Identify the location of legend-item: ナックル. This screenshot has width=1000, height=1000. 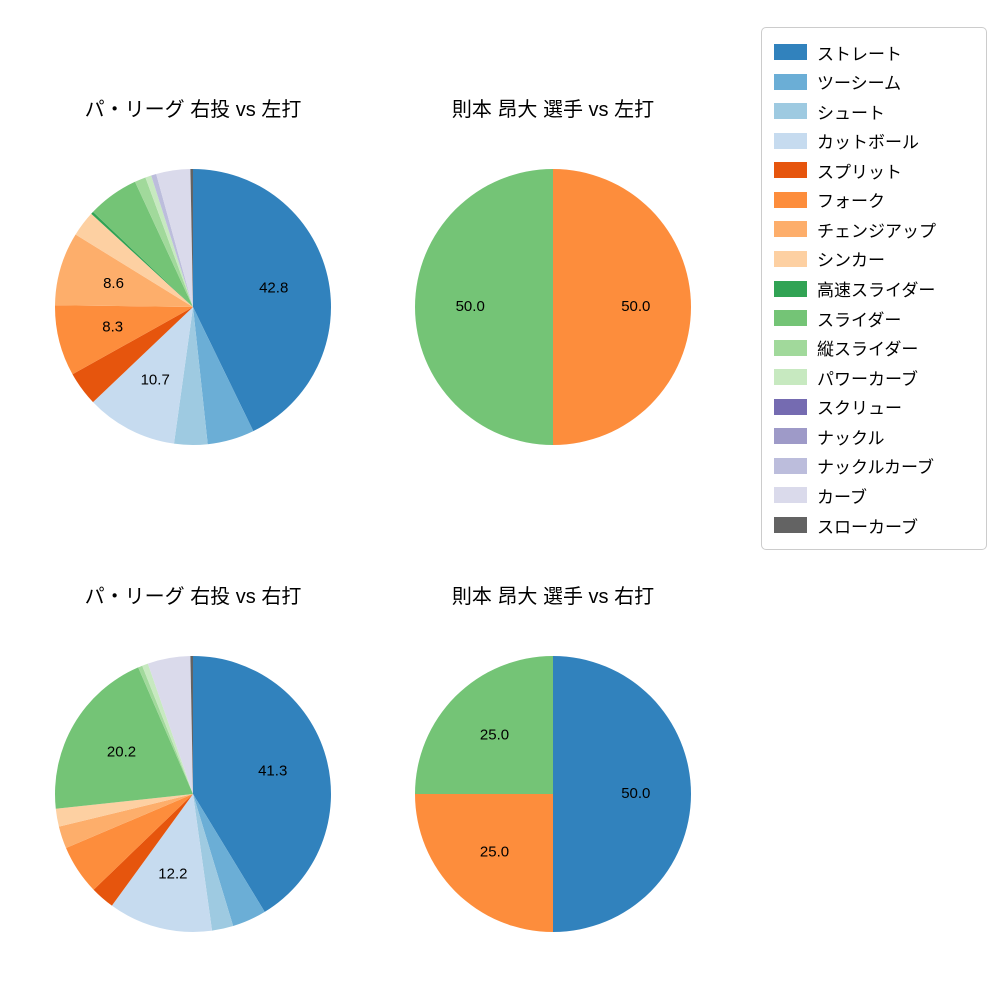
(874, 436).